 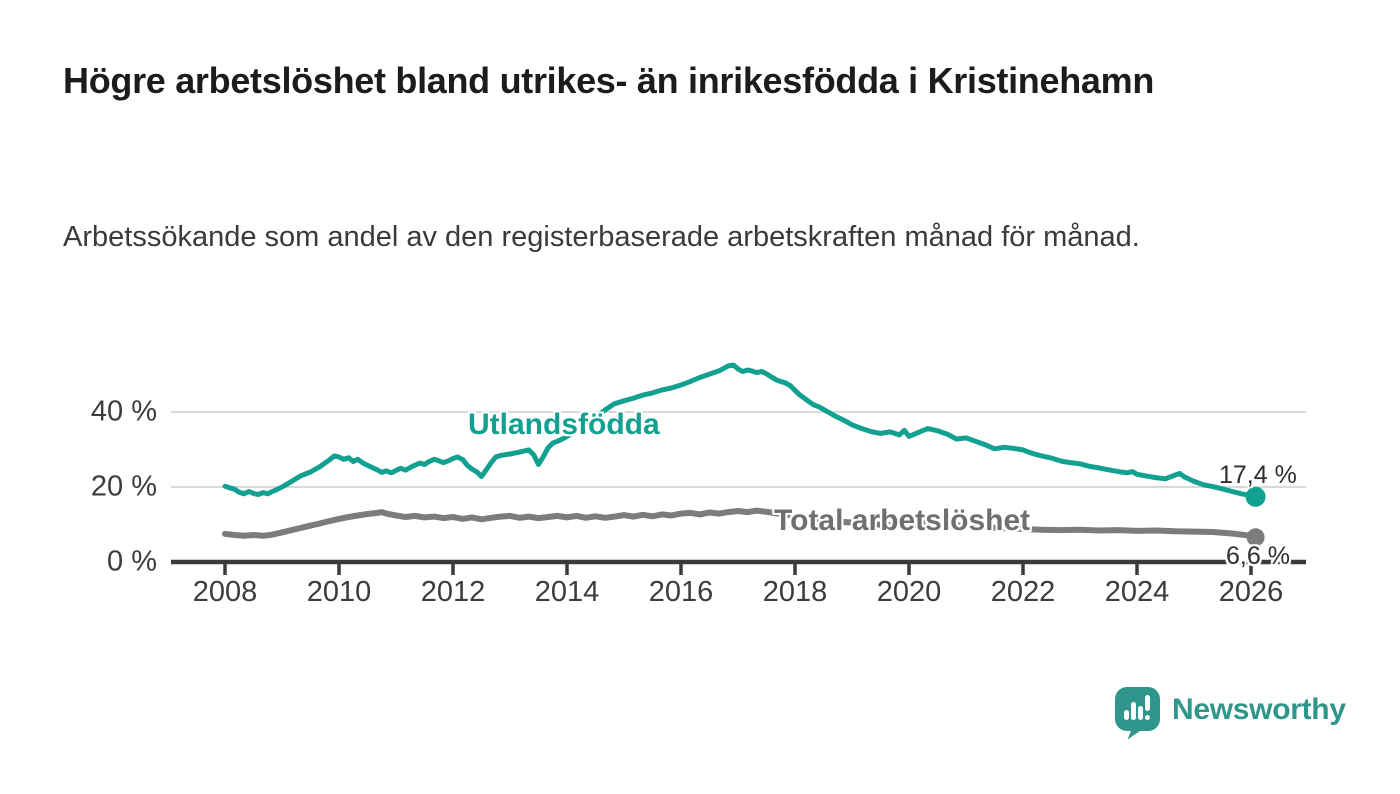 What do you see at coordinates (123, 411) in the screenshot?
I see `y-tick-label: 40 %` at bounding box center [123, 411].